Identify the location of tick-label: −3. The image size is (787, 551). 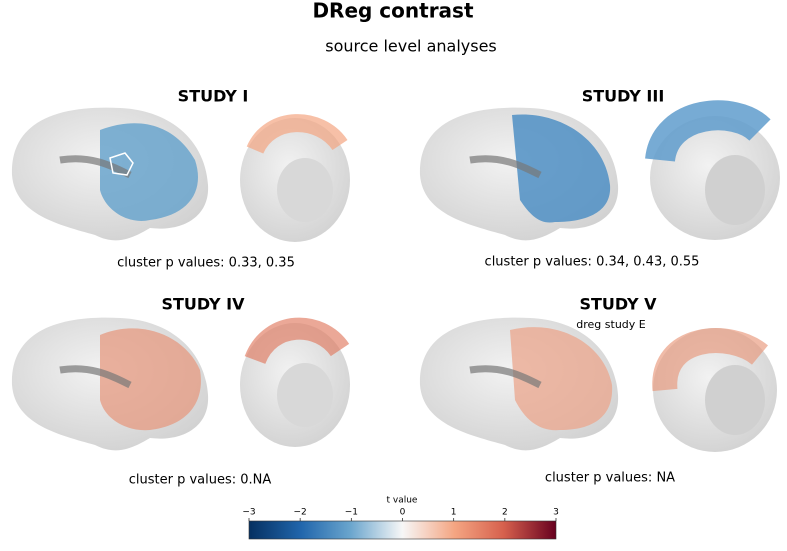
(248, 513).